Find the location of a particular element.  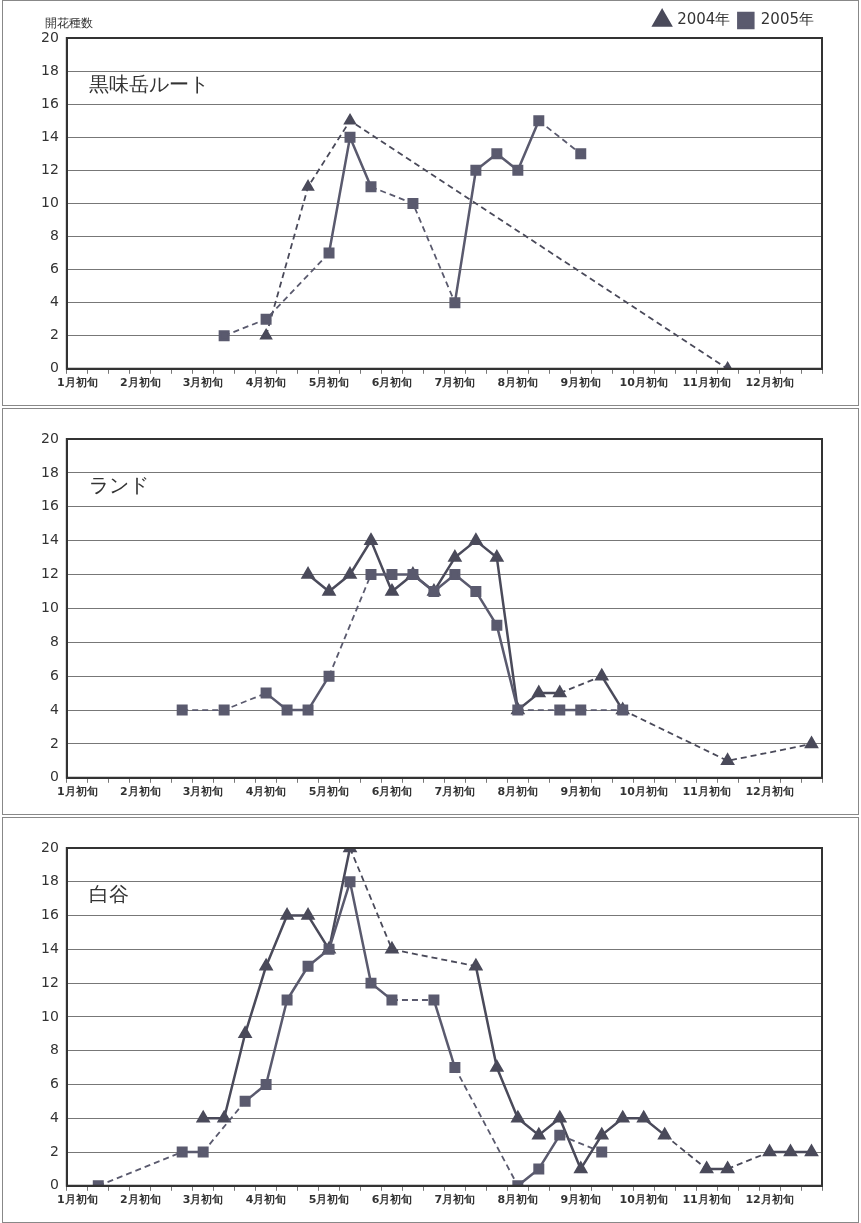

x-tick-label: 5月初旬 is located at coordinates (329, 383).